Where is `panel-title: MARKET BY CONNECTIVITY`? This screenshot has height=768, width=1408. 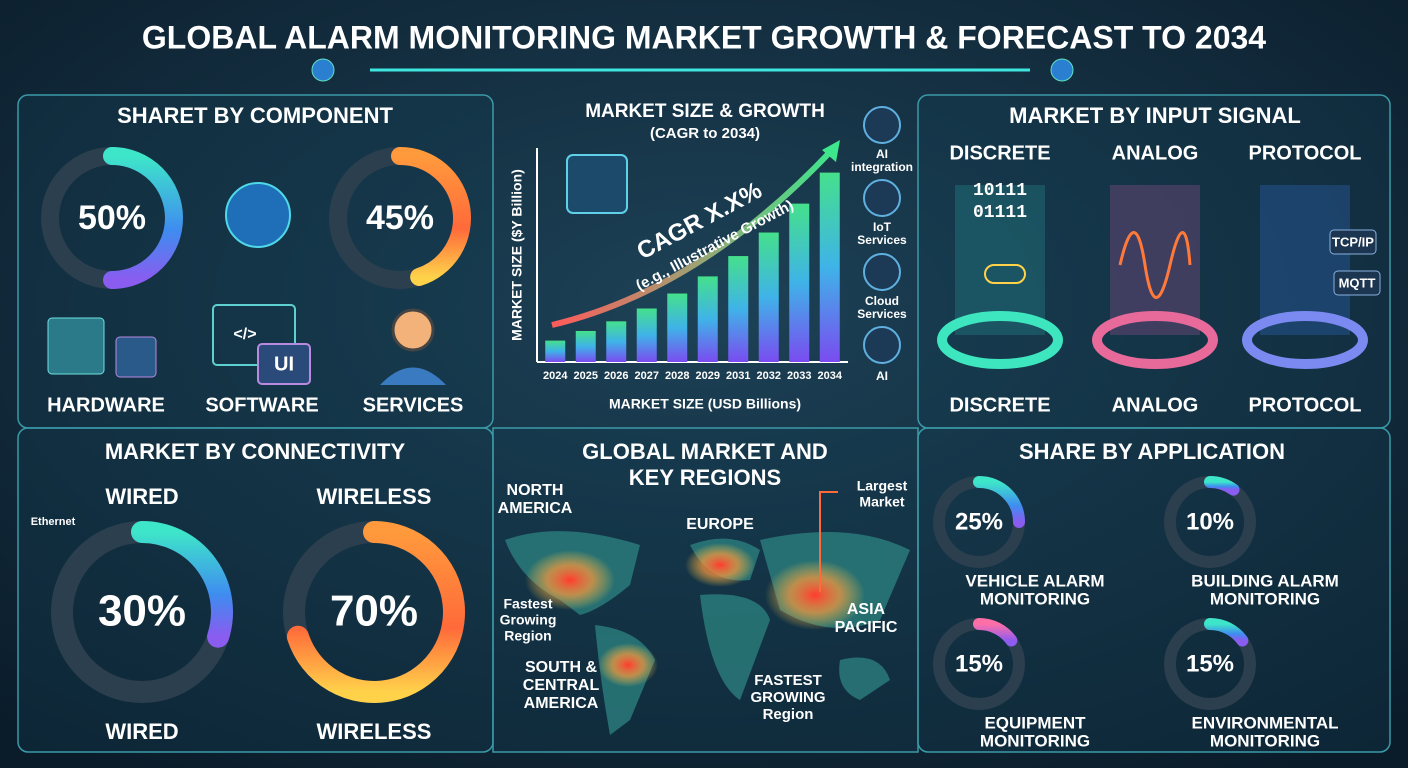
panel-title: MARKET BY CONNECTIVITY is located at coordinates (255, 451).